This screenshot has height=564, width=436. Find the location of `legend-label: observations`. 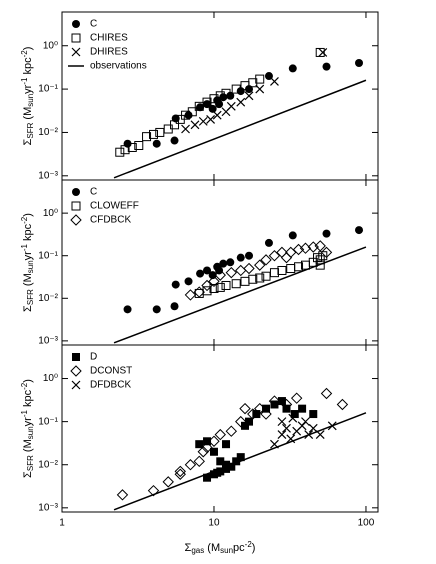

legend-label: observations is located at coordinates (118, 66).